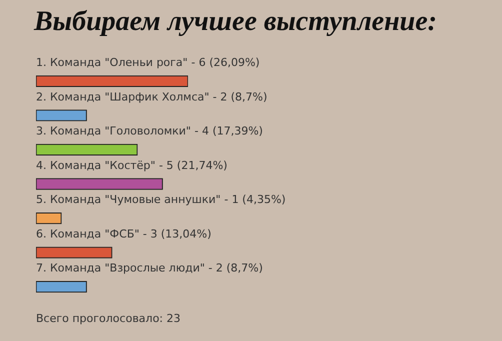  What do you see at coordinates (124, 233) in the screenshot?
I see `y-tick-label: 6. Команда "ФСБ" - 3 (13,04%)` at bounding box center [124, 233].